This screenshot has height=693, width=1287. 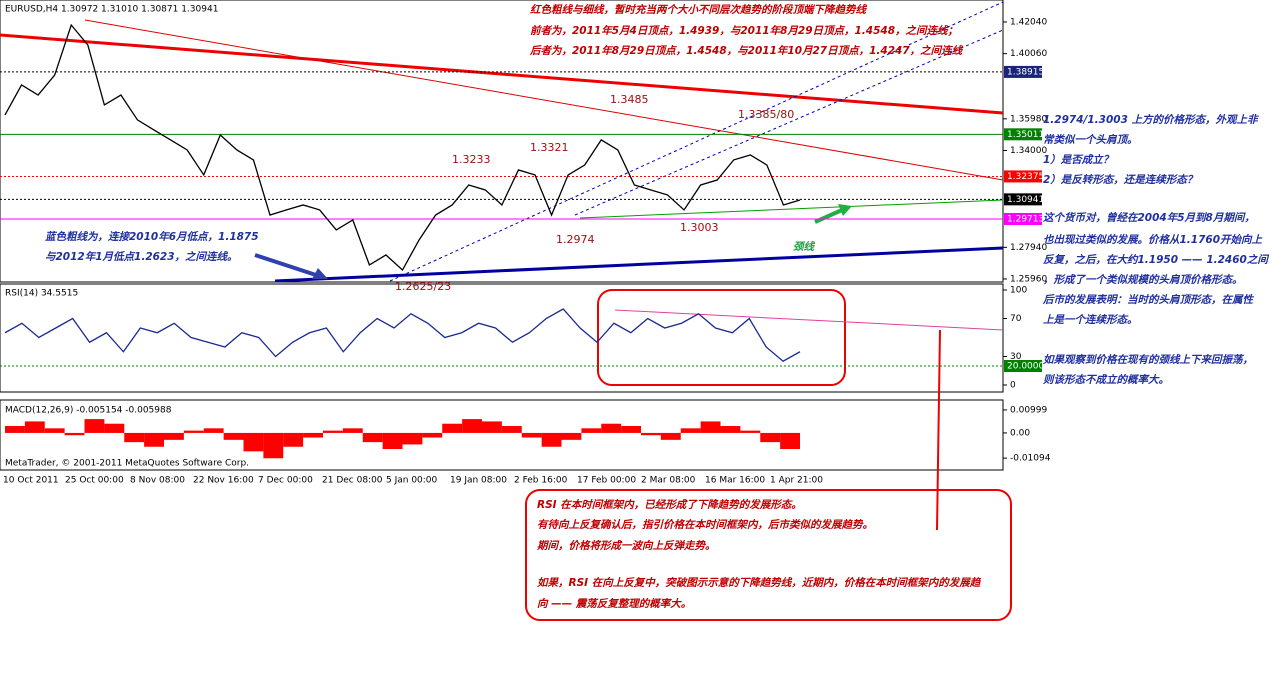 What do you see at coordinates (575, 239) in the screenshot?
I see `price-annotation: 1.2974` at bounding box center [575, 239].